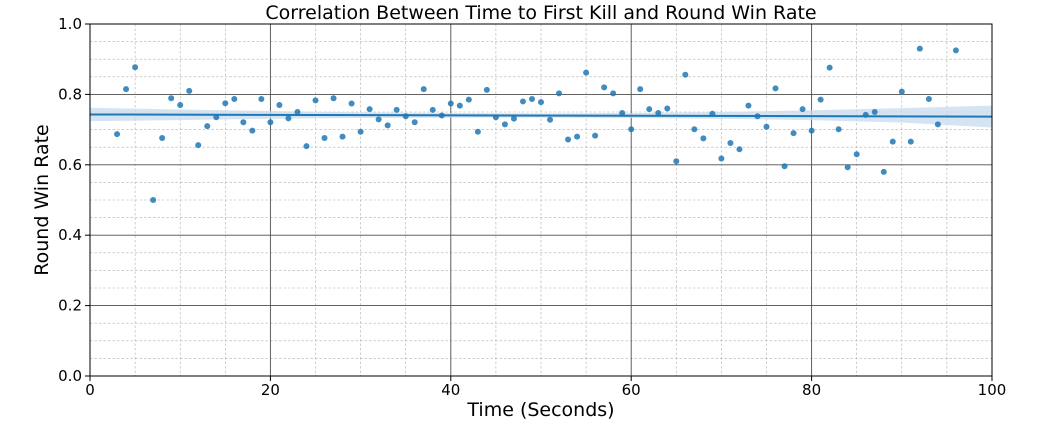 The height and width of the screenshot is (425, 1040). What do you see at coordinates (70, 306) in the screenshot?
I see `y-tick-label: 0.2` at bounding box center [70, 306].